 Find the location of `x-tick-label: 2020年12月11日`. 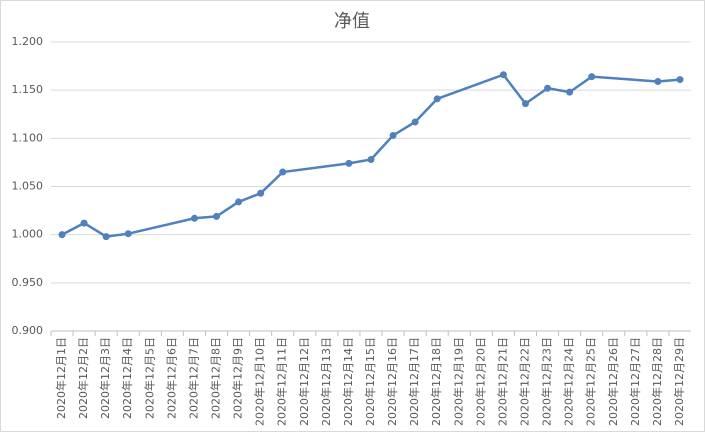

x-tick-label: 2020年12月11日 is located at coordinates (282, 381).